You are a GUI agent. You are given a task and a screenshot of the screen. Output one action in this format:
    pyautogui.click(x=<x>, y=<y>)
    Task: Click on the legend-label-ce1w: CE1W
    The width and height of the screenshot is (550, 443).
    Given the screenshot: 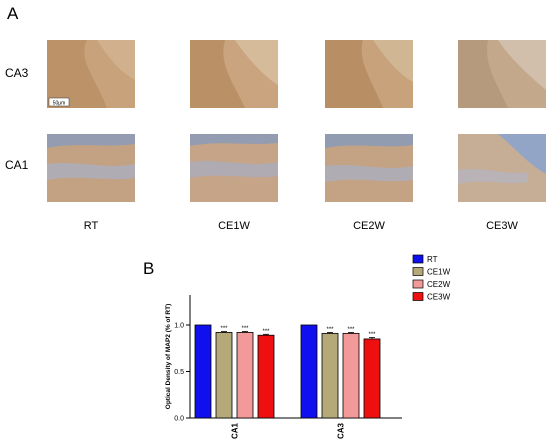 What is the action you would take?
    pyautogui.click(x=439, y=272)
    